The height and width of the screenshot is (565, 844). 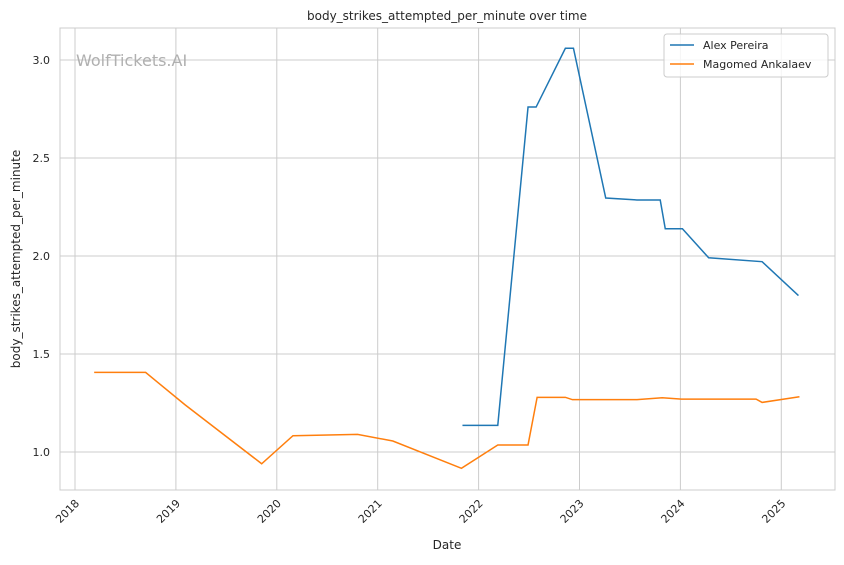 I want to click on legend-label-magomed-ankalaev: Magomed Ankalaev, so click(x=757, y=64).